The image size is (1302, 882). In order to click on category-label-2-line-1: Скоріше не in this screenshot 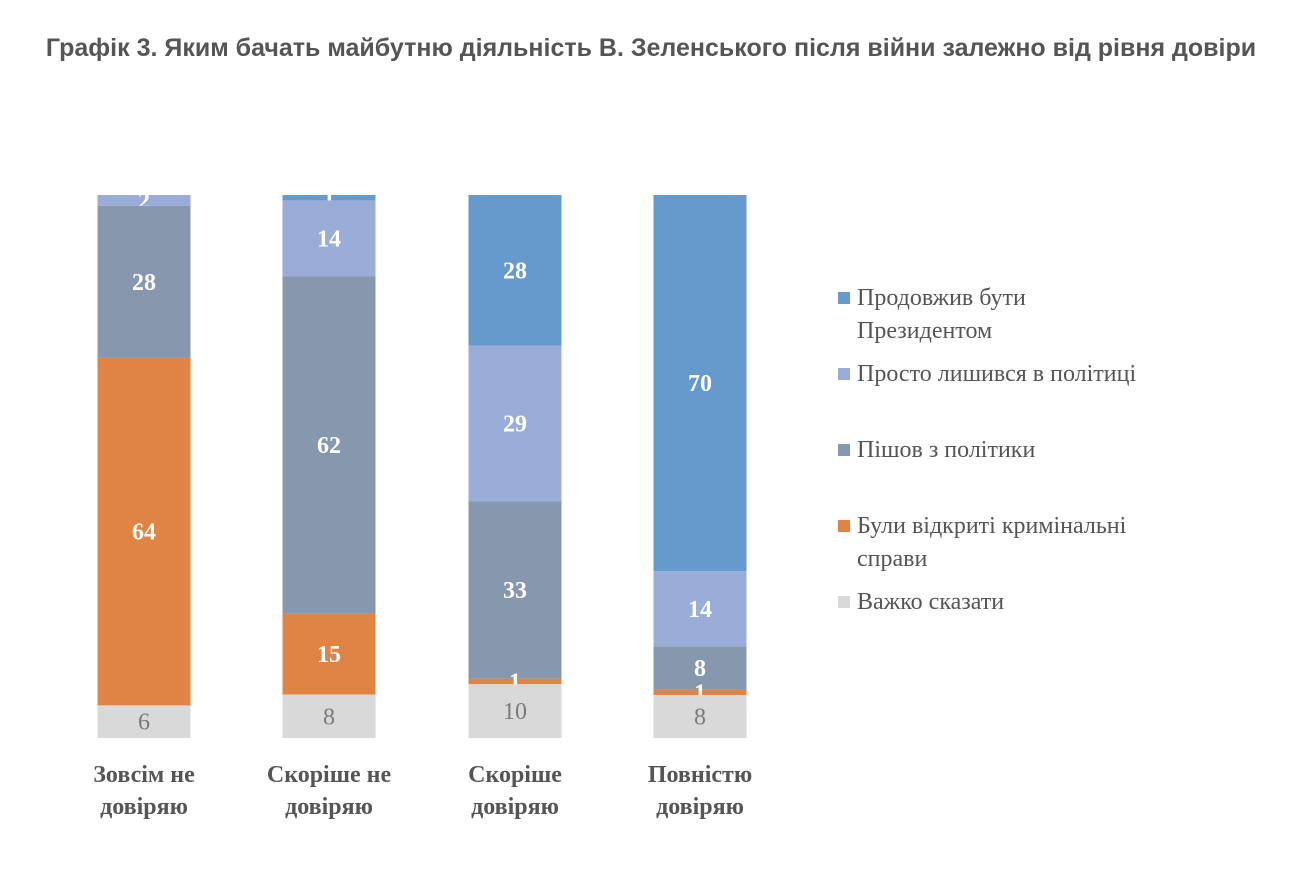, I will do `click(329, 775)`.